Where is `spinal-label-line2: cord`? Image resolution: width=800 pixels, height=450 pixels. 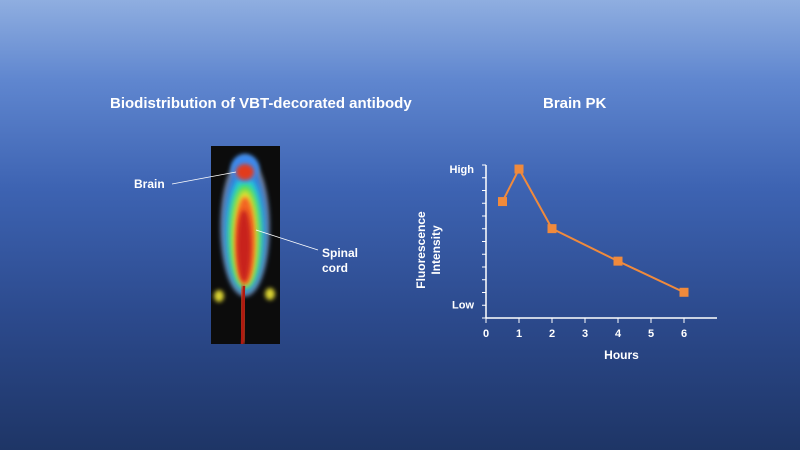
spinal-label-line2: cord is located at coordinates (335, 268).